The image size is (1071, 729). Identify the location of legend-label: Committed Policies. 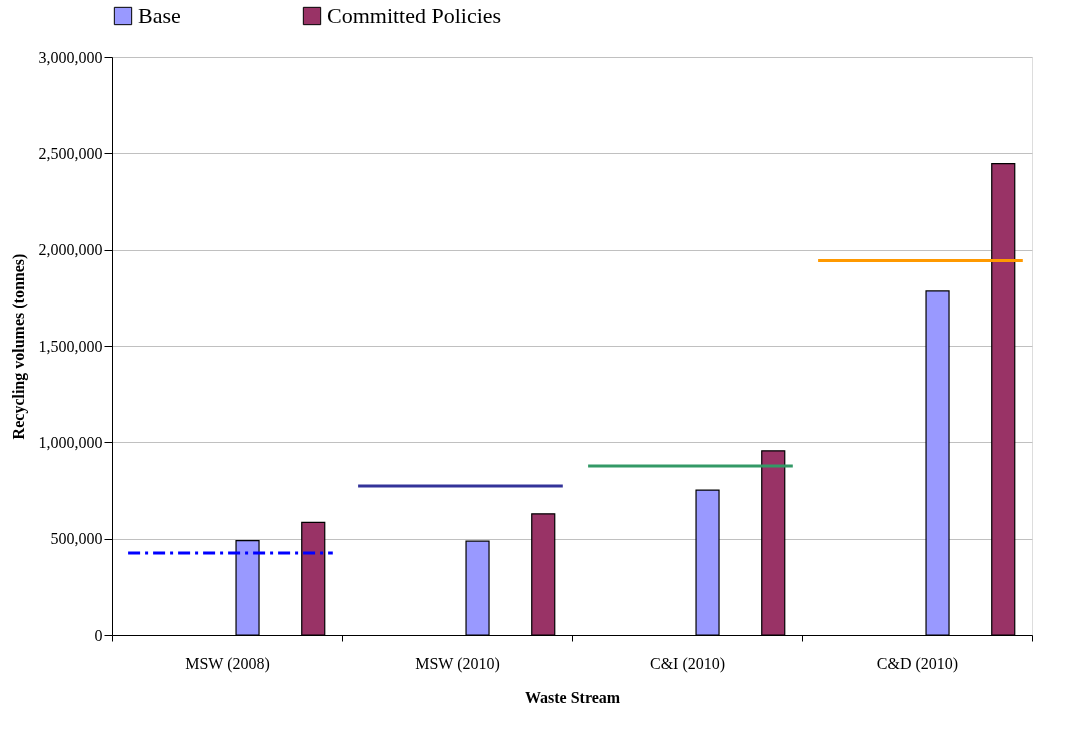
(414, 15).